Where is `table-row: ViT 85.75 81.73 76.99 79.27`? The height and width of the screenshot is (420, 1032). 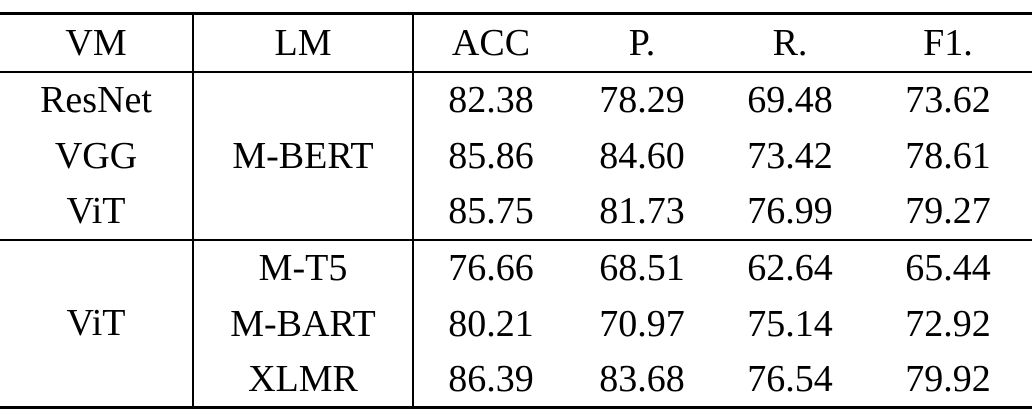 table-row: ViT 85.75 81.73 76.99 79.27 is located at coordinates (516, 211).